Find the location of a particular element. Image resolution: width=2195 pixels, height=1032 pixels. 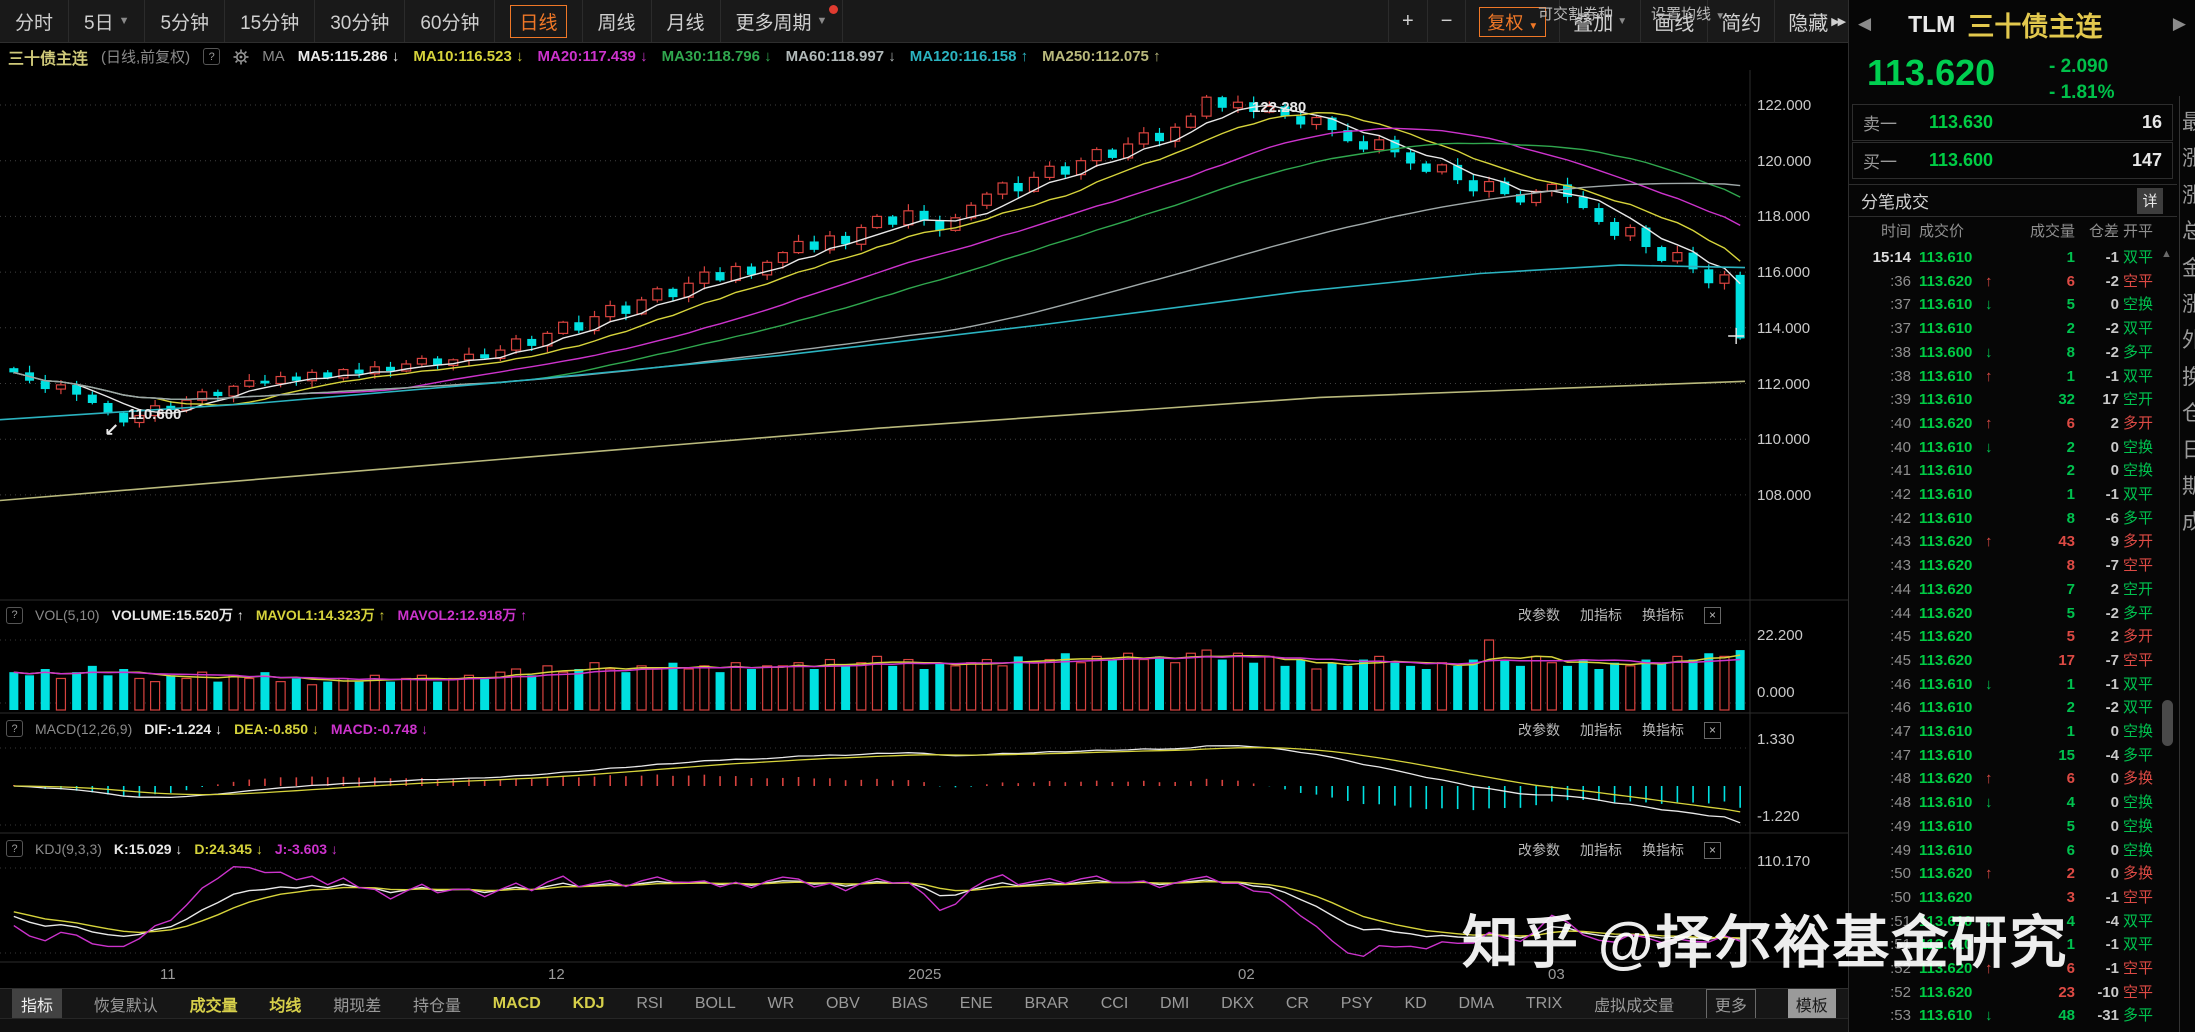

tick-trade-row: :46 113.610 2 -2 双平 is located at coordinates (2022, 708).